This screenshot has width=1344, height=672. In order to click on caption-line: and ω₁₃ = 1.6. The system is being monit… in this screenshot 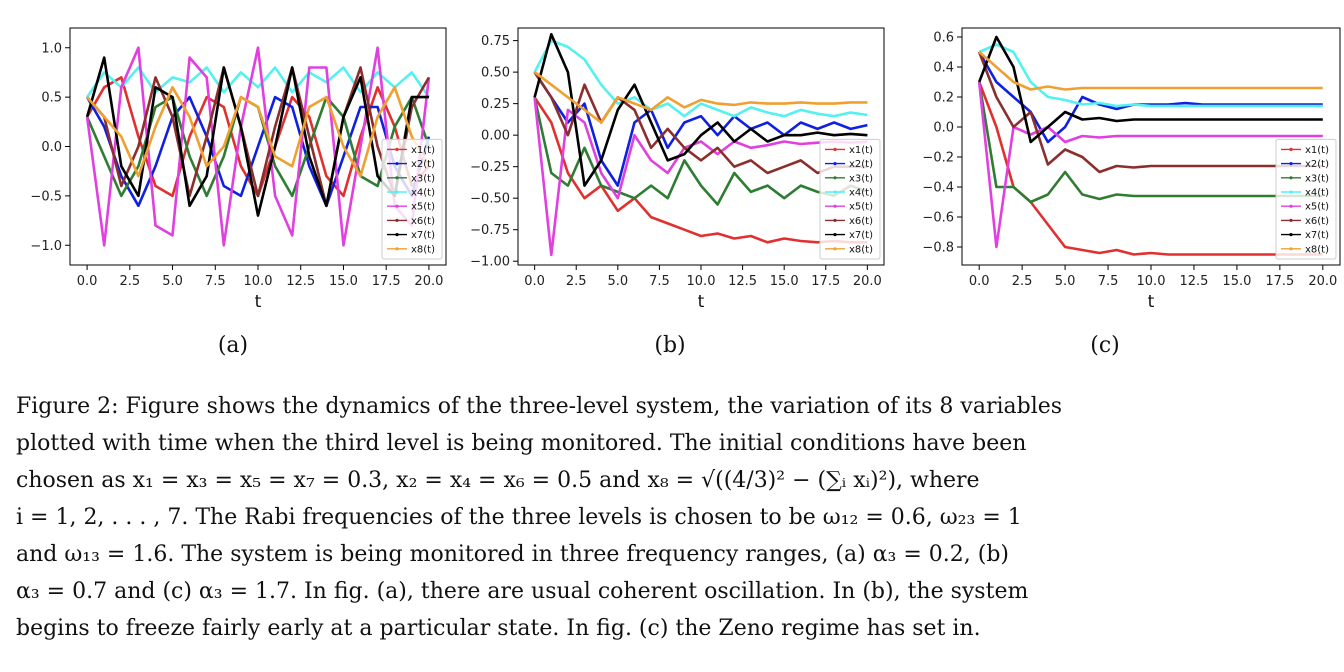, I will do `click(513, 554)`.